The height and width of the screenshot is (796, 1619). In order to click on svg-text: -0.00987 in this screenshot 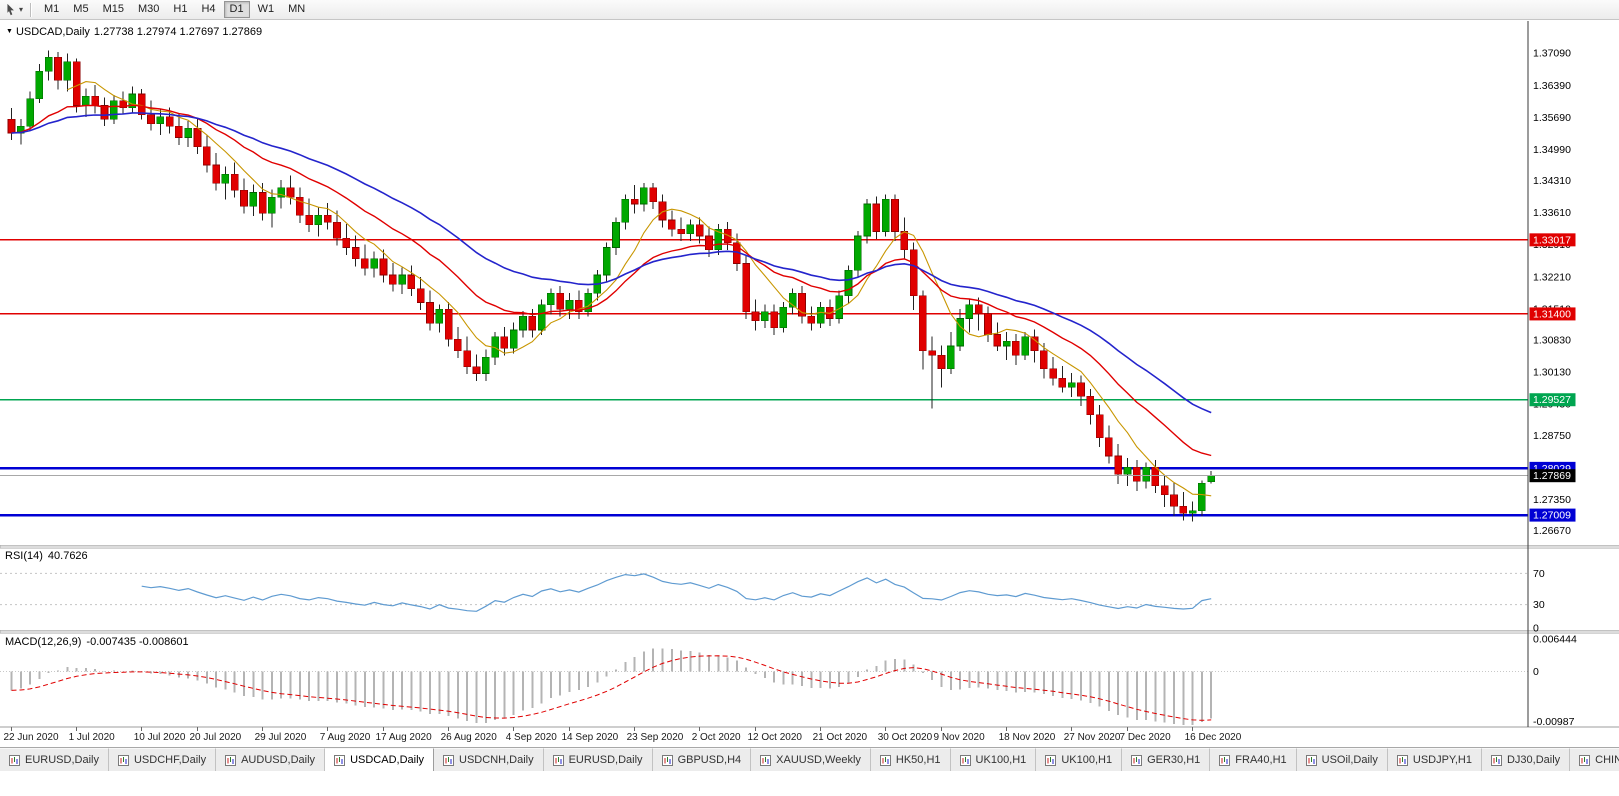, I will do `click(1554, 722)`.